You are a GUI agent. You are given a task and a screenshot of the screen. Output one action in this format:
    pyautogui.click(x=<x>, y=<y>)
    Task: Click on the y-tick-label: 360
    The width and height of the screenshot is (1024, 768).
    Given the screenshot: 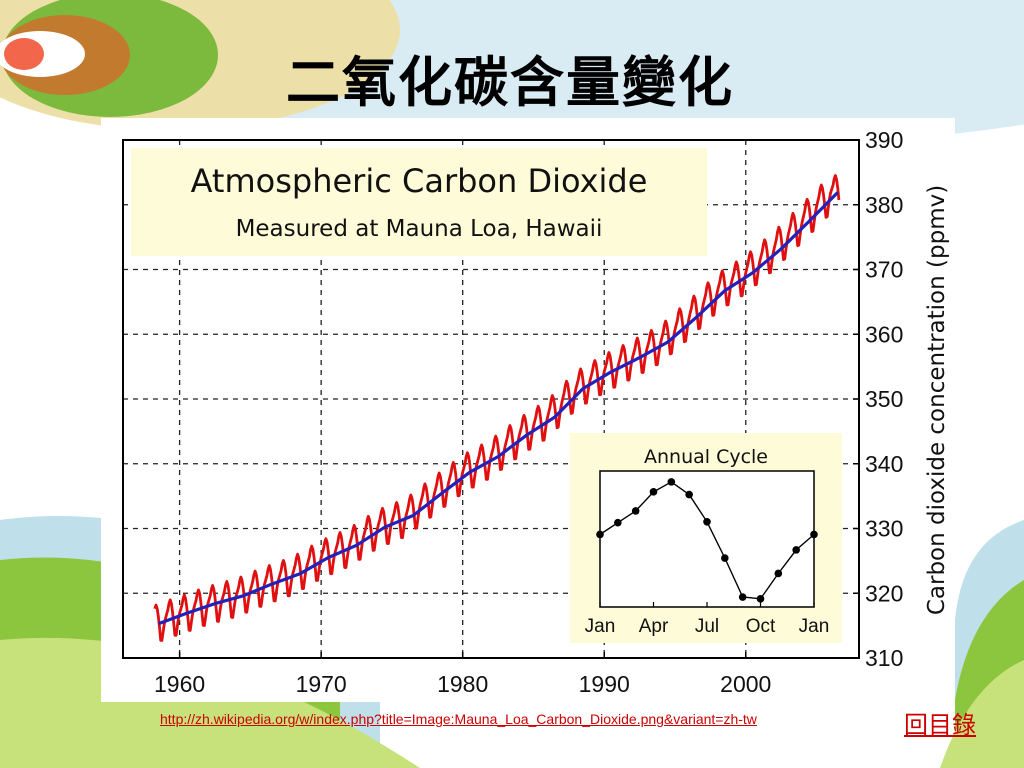 What is the action you would take?
    pyautogui.click(x=884, y=334)
    